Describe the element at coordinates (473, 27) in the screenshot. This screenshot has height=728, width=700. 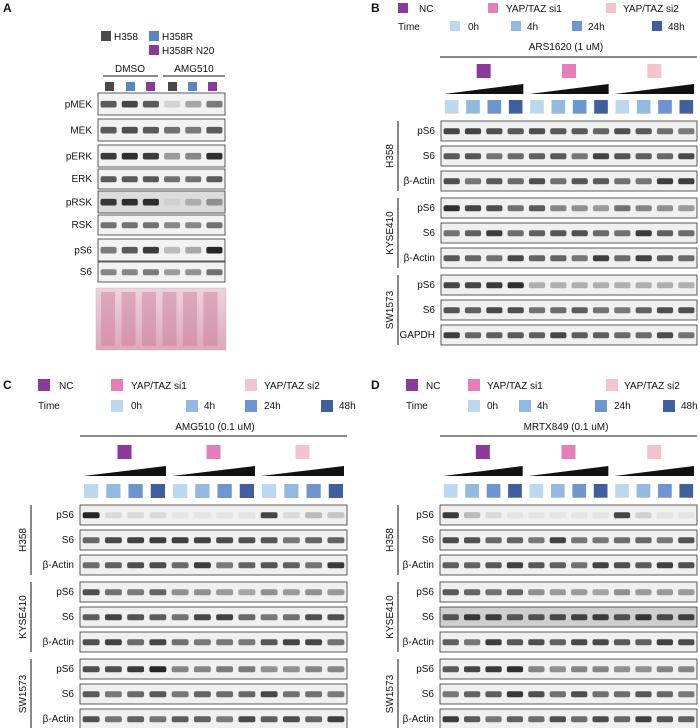
I see `legend-0h: 0h` at that location.